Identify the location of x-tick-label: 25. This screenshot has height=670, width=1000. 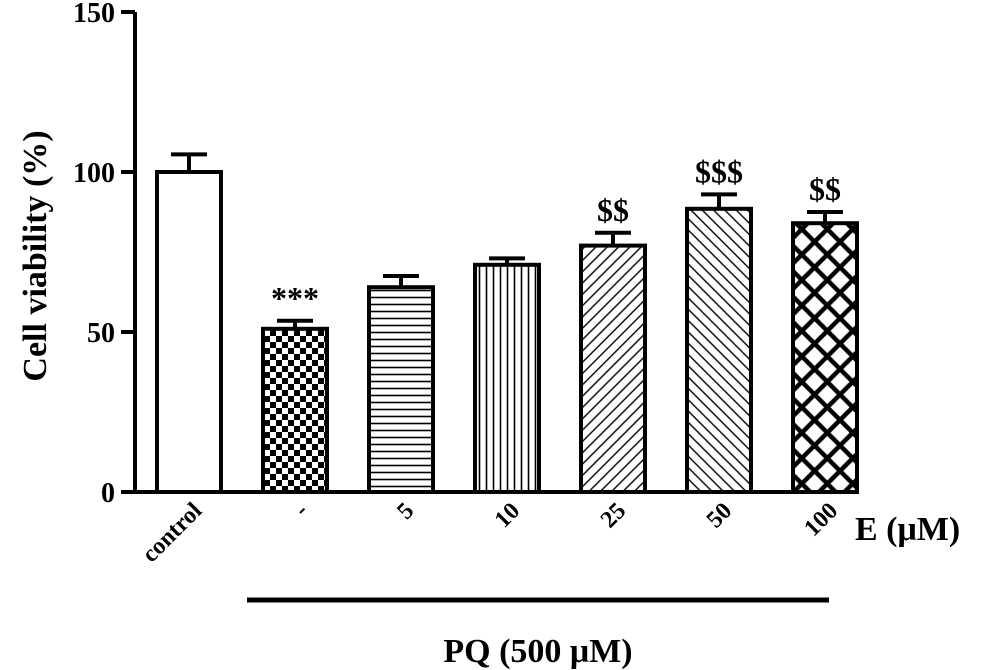
(613, 515).